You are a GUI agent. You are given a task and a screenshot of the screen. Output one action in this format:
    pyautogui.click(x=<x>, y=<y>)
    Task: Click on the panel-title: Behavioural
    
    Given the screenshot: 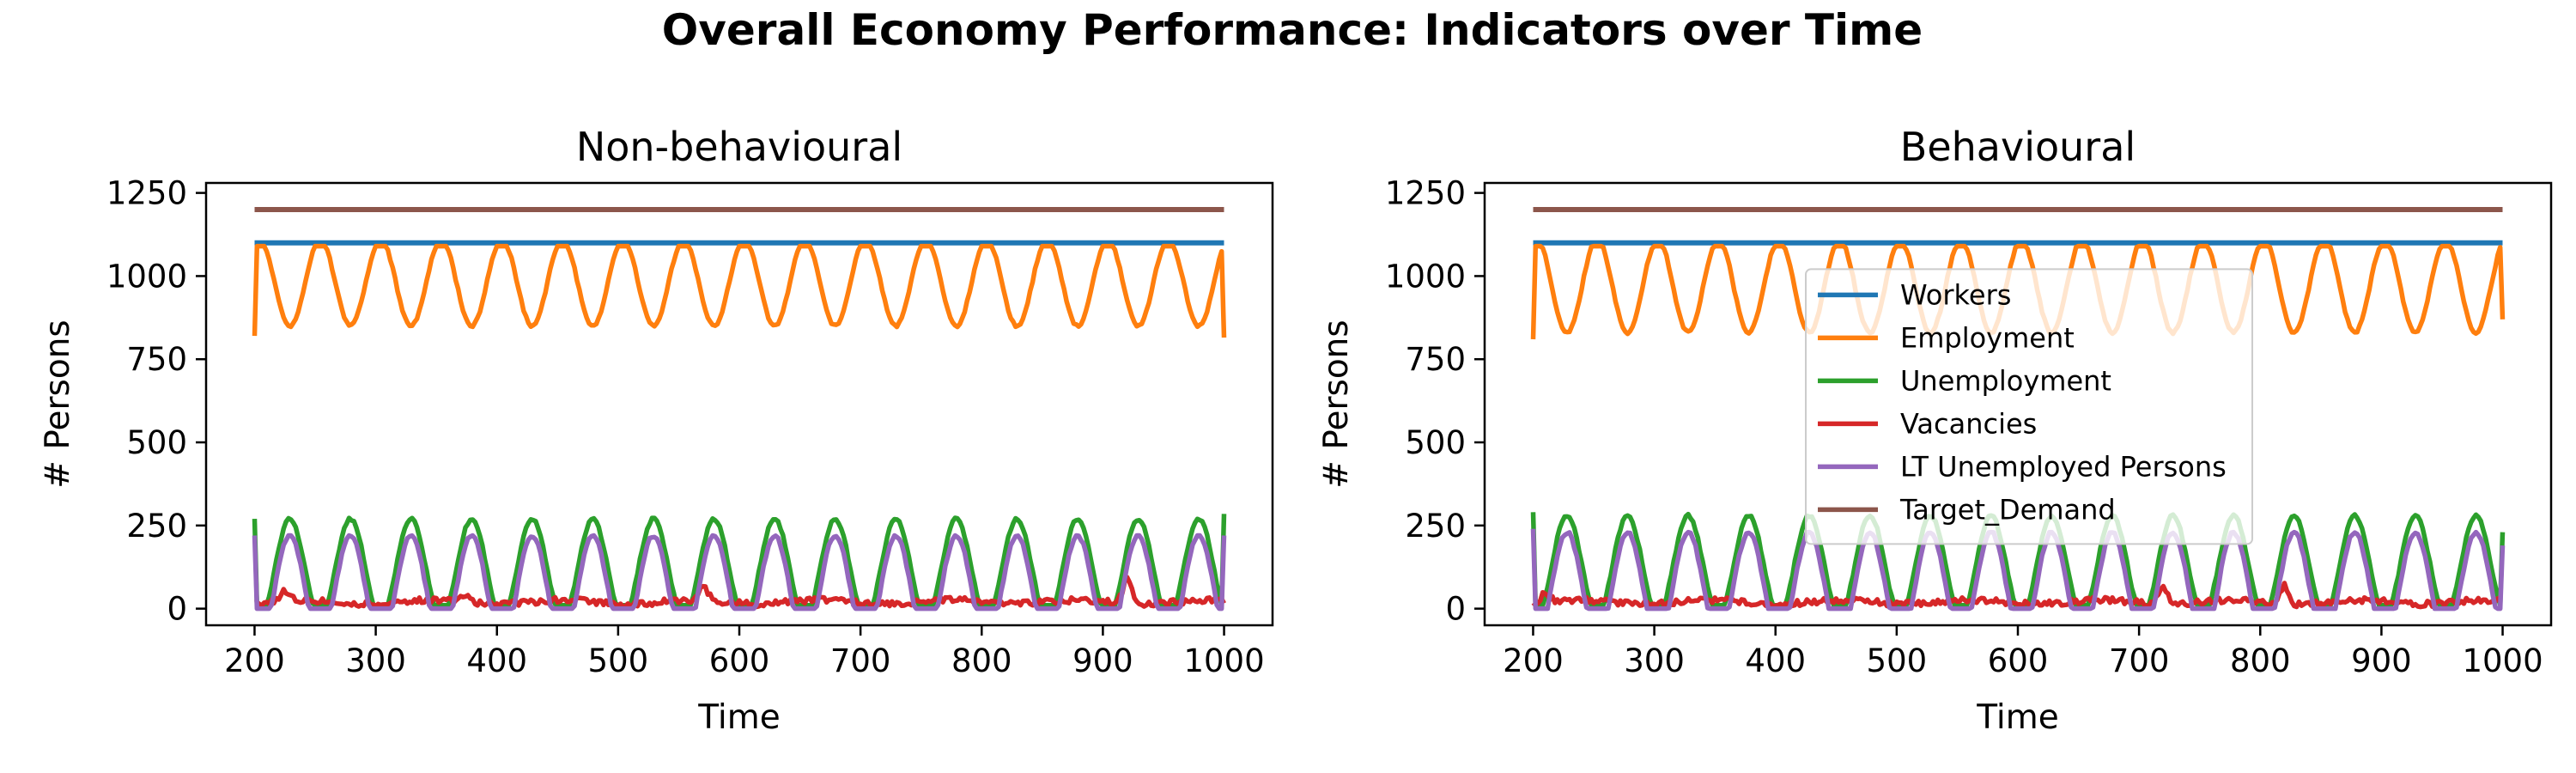 What is the action you would take?
    pyautogui.click(x=2018, y=147)
    